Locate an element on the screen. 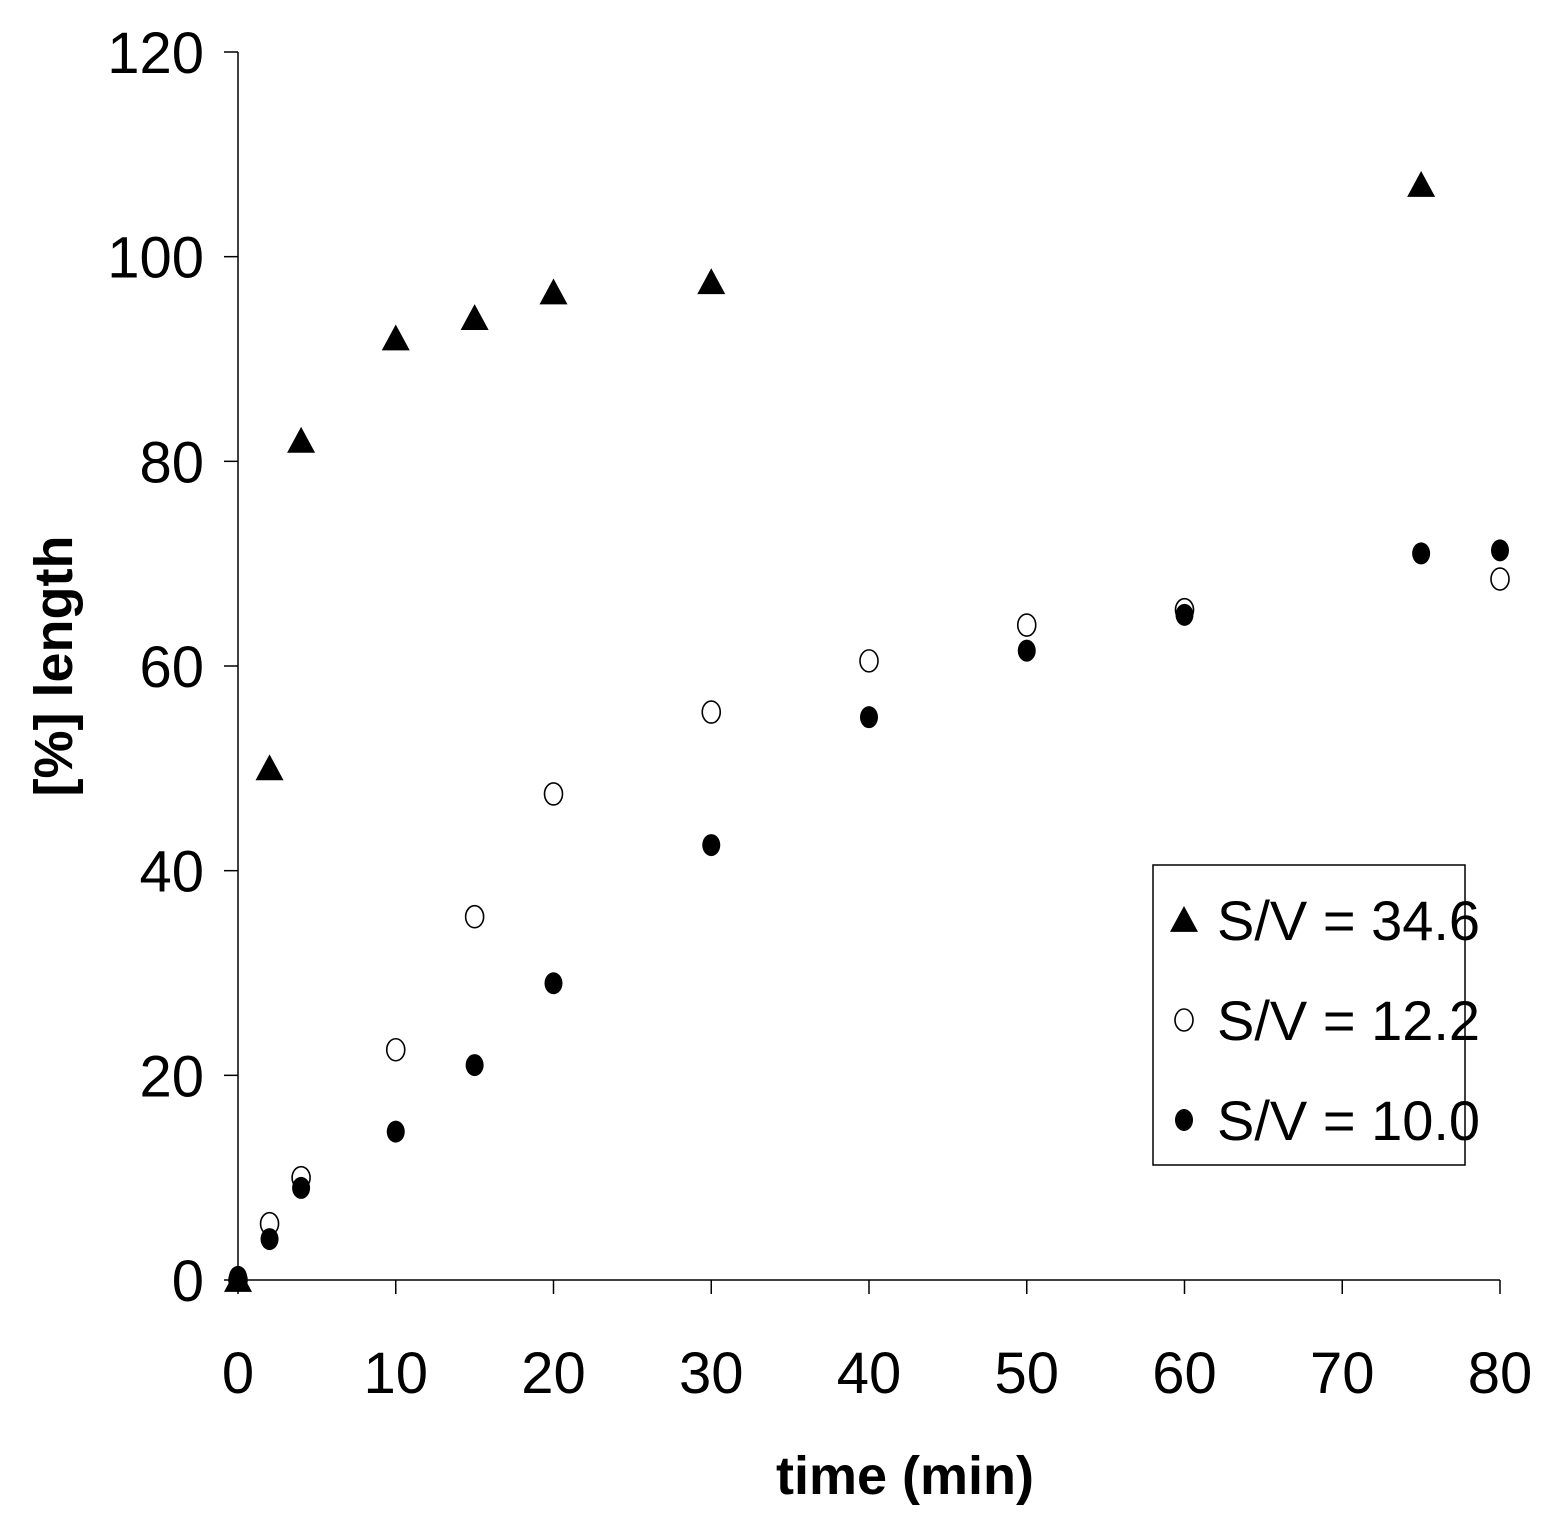 Image resolution: width=1554 pixels, height=1534 pixels. x-tick-label: 20 is located at coordinates (553, 1373).